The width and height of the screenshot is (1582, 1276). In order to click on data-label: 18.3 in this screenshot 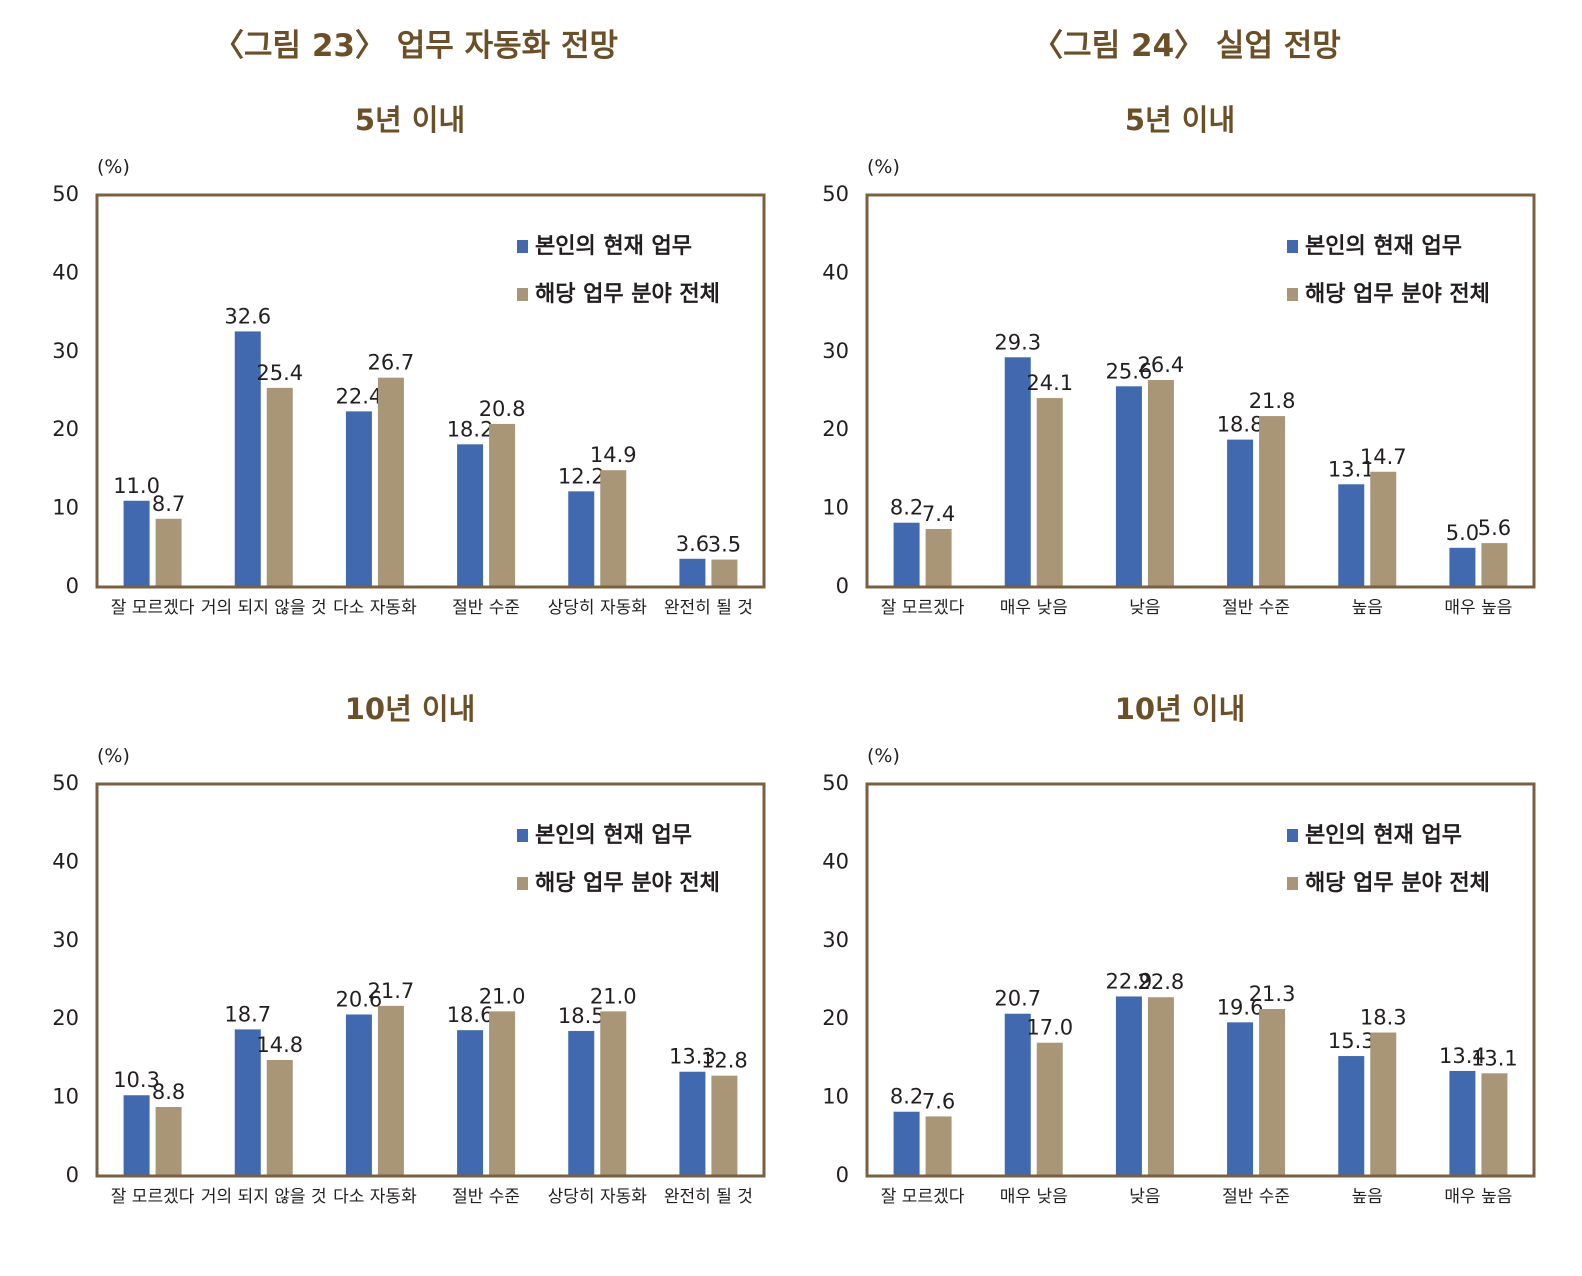, I will do `click(1383, 1018)`.